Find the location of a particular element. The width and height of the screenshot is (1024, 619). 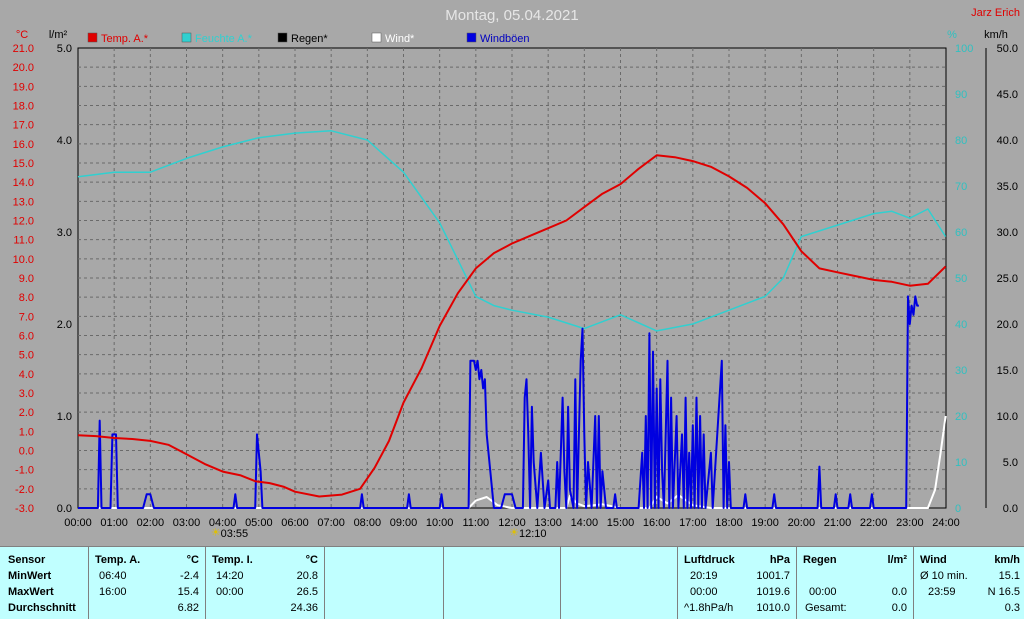

humidity-tick-label: 60 is located at coordinates (961, 233).